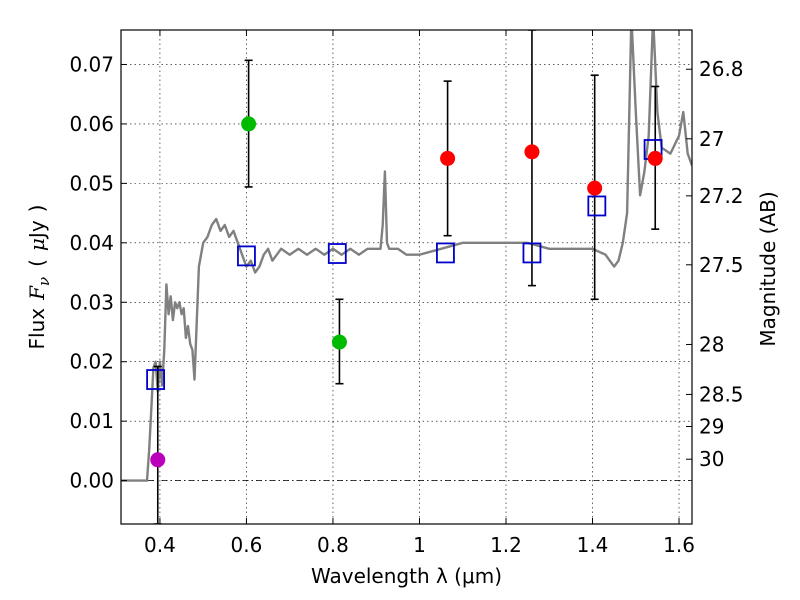  I want to click on y-tick-label: 0.00, so click(91, 481).